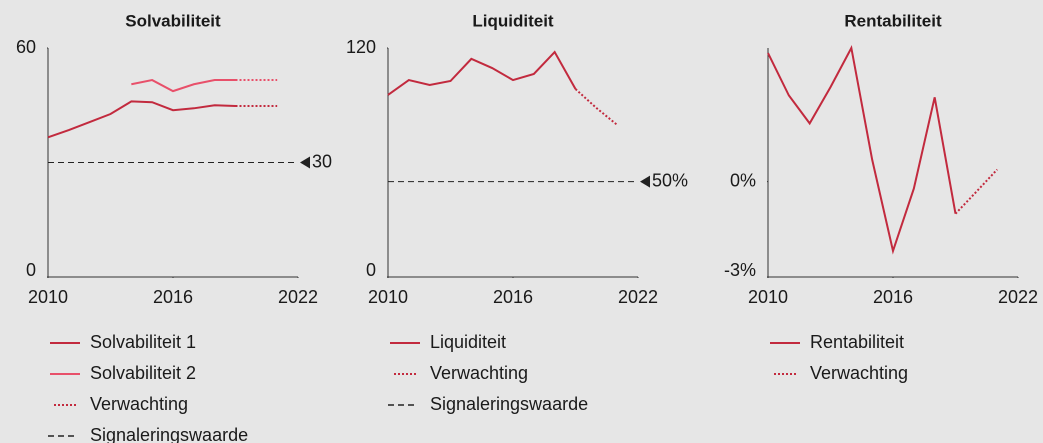 The image size is (1043, 443). Describe the element at coordinates (143, 373) in the screenshot. I see `legend-label: Solvabiliteit 2` at that location.